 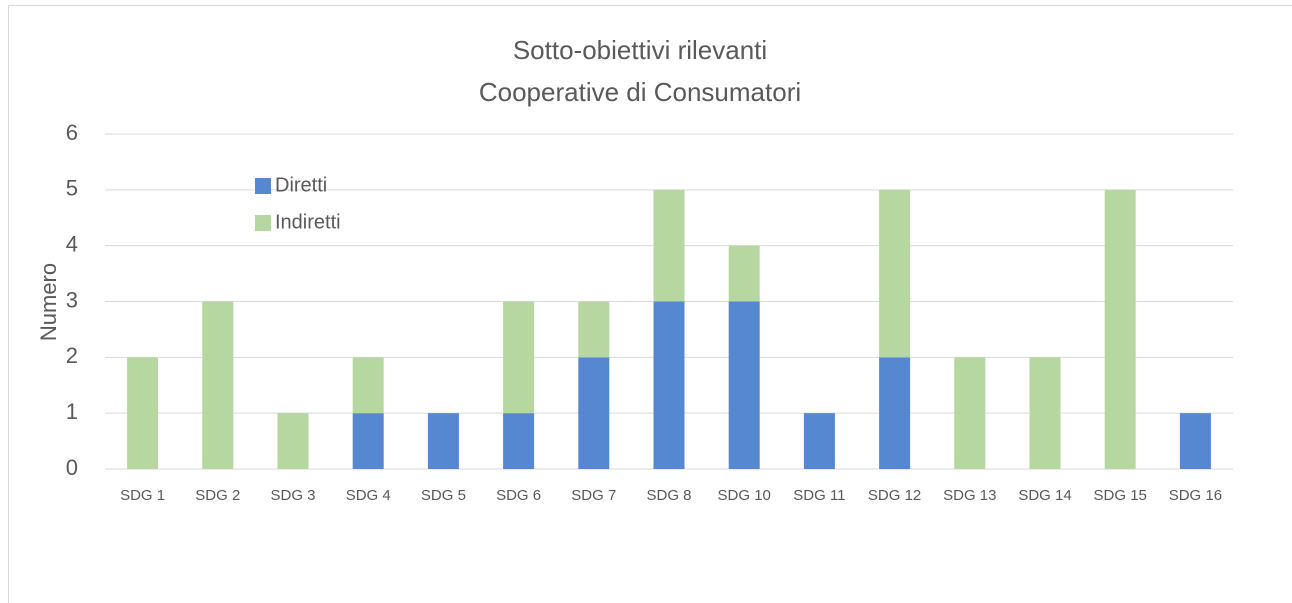 I want to click on y-tick-label: 4, so click(x=72, y=243).